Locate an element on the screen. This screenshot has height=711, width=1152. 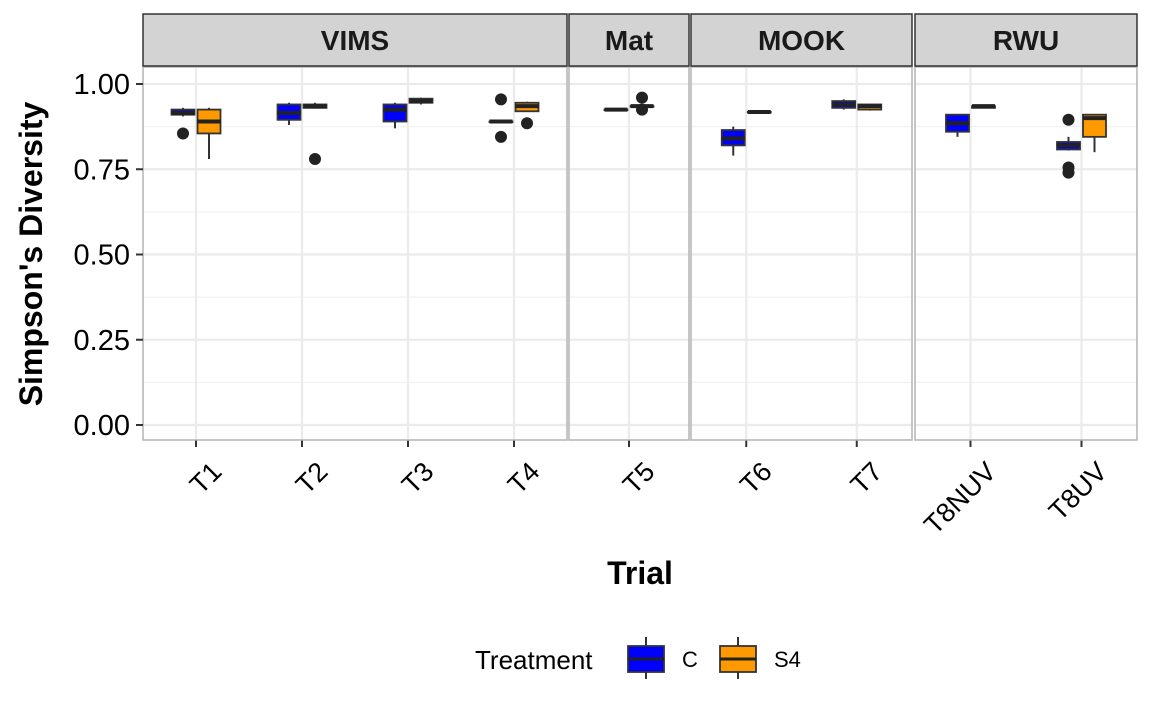
x-axis-title: Trial is located at coordinates (640, 573).